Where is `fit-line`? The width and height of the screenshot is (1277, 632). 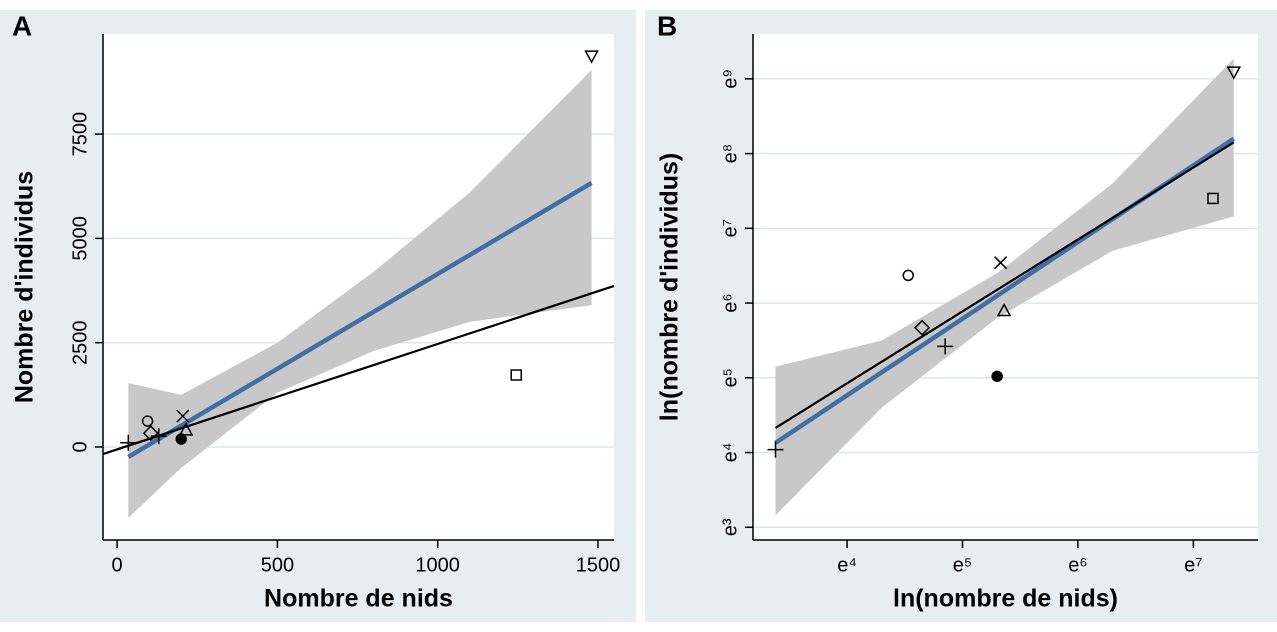
fit-line is located at coordinates (358, 370).